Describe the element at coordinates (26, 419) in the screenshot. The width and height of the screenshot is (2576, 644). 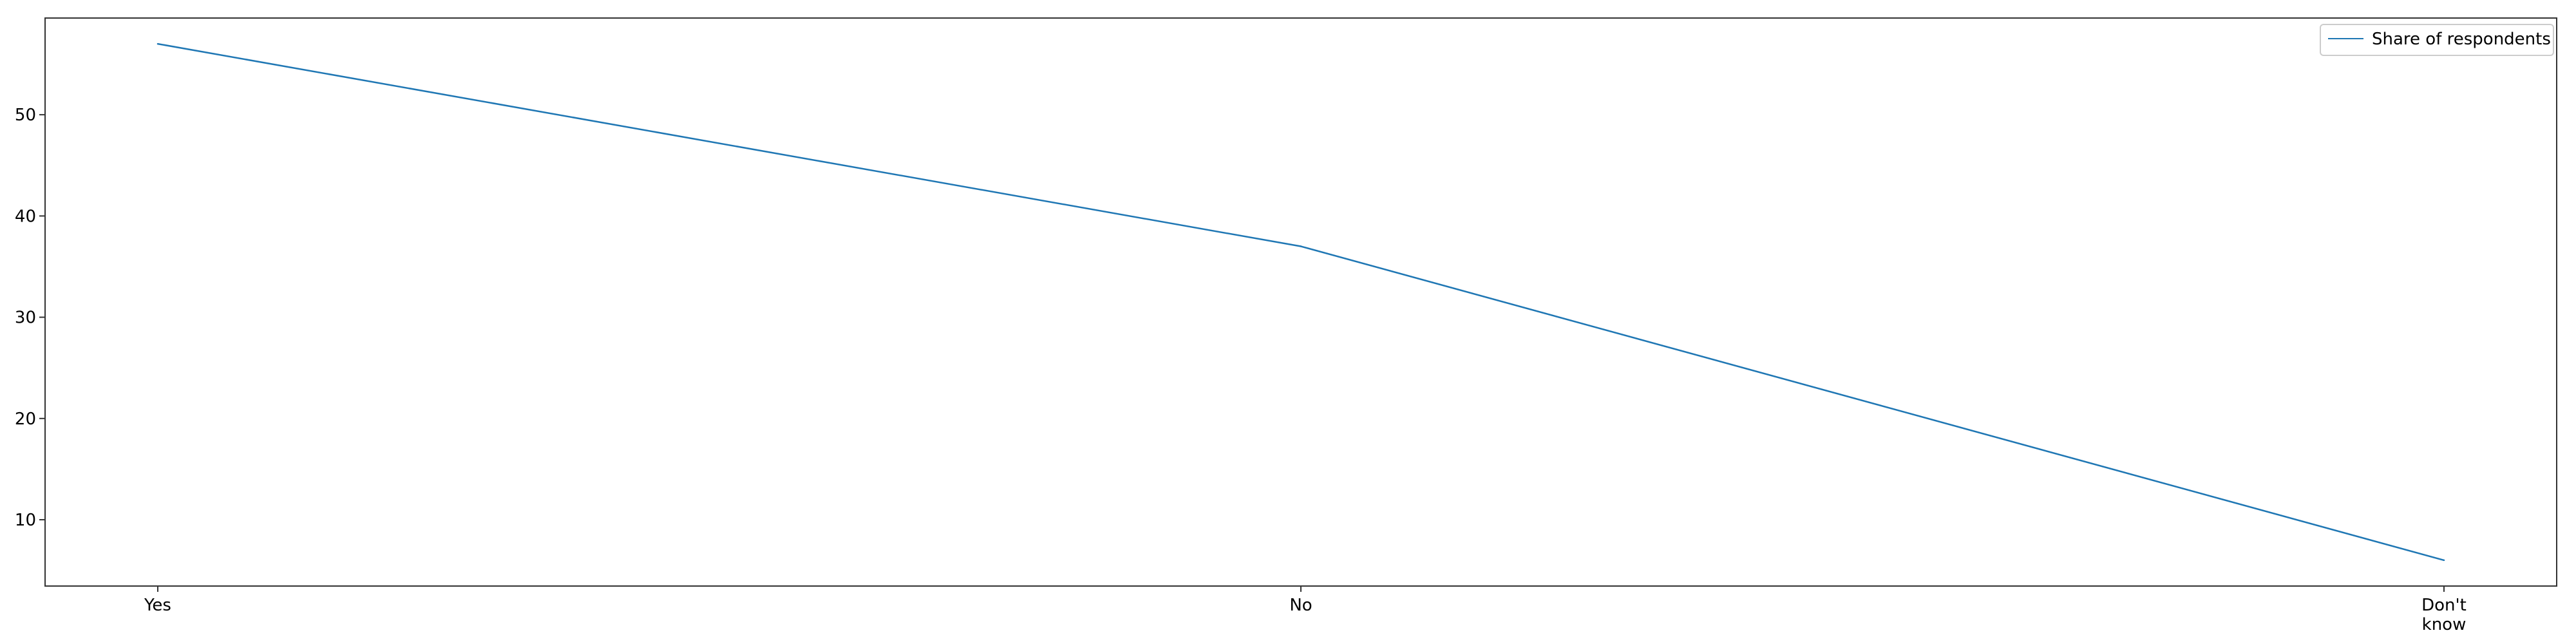
I see `y-tick-label: 20` at that location.